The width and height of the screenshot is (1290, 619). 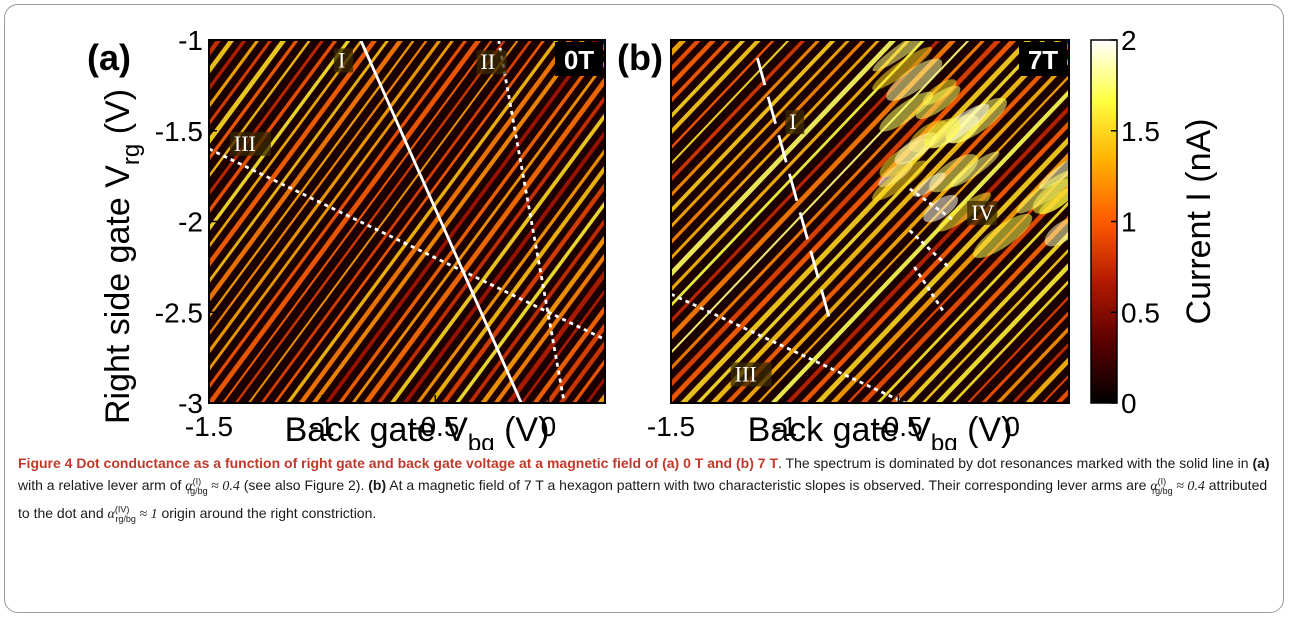 I want to click on field-badge: 0T, so click(x=579, y=60).